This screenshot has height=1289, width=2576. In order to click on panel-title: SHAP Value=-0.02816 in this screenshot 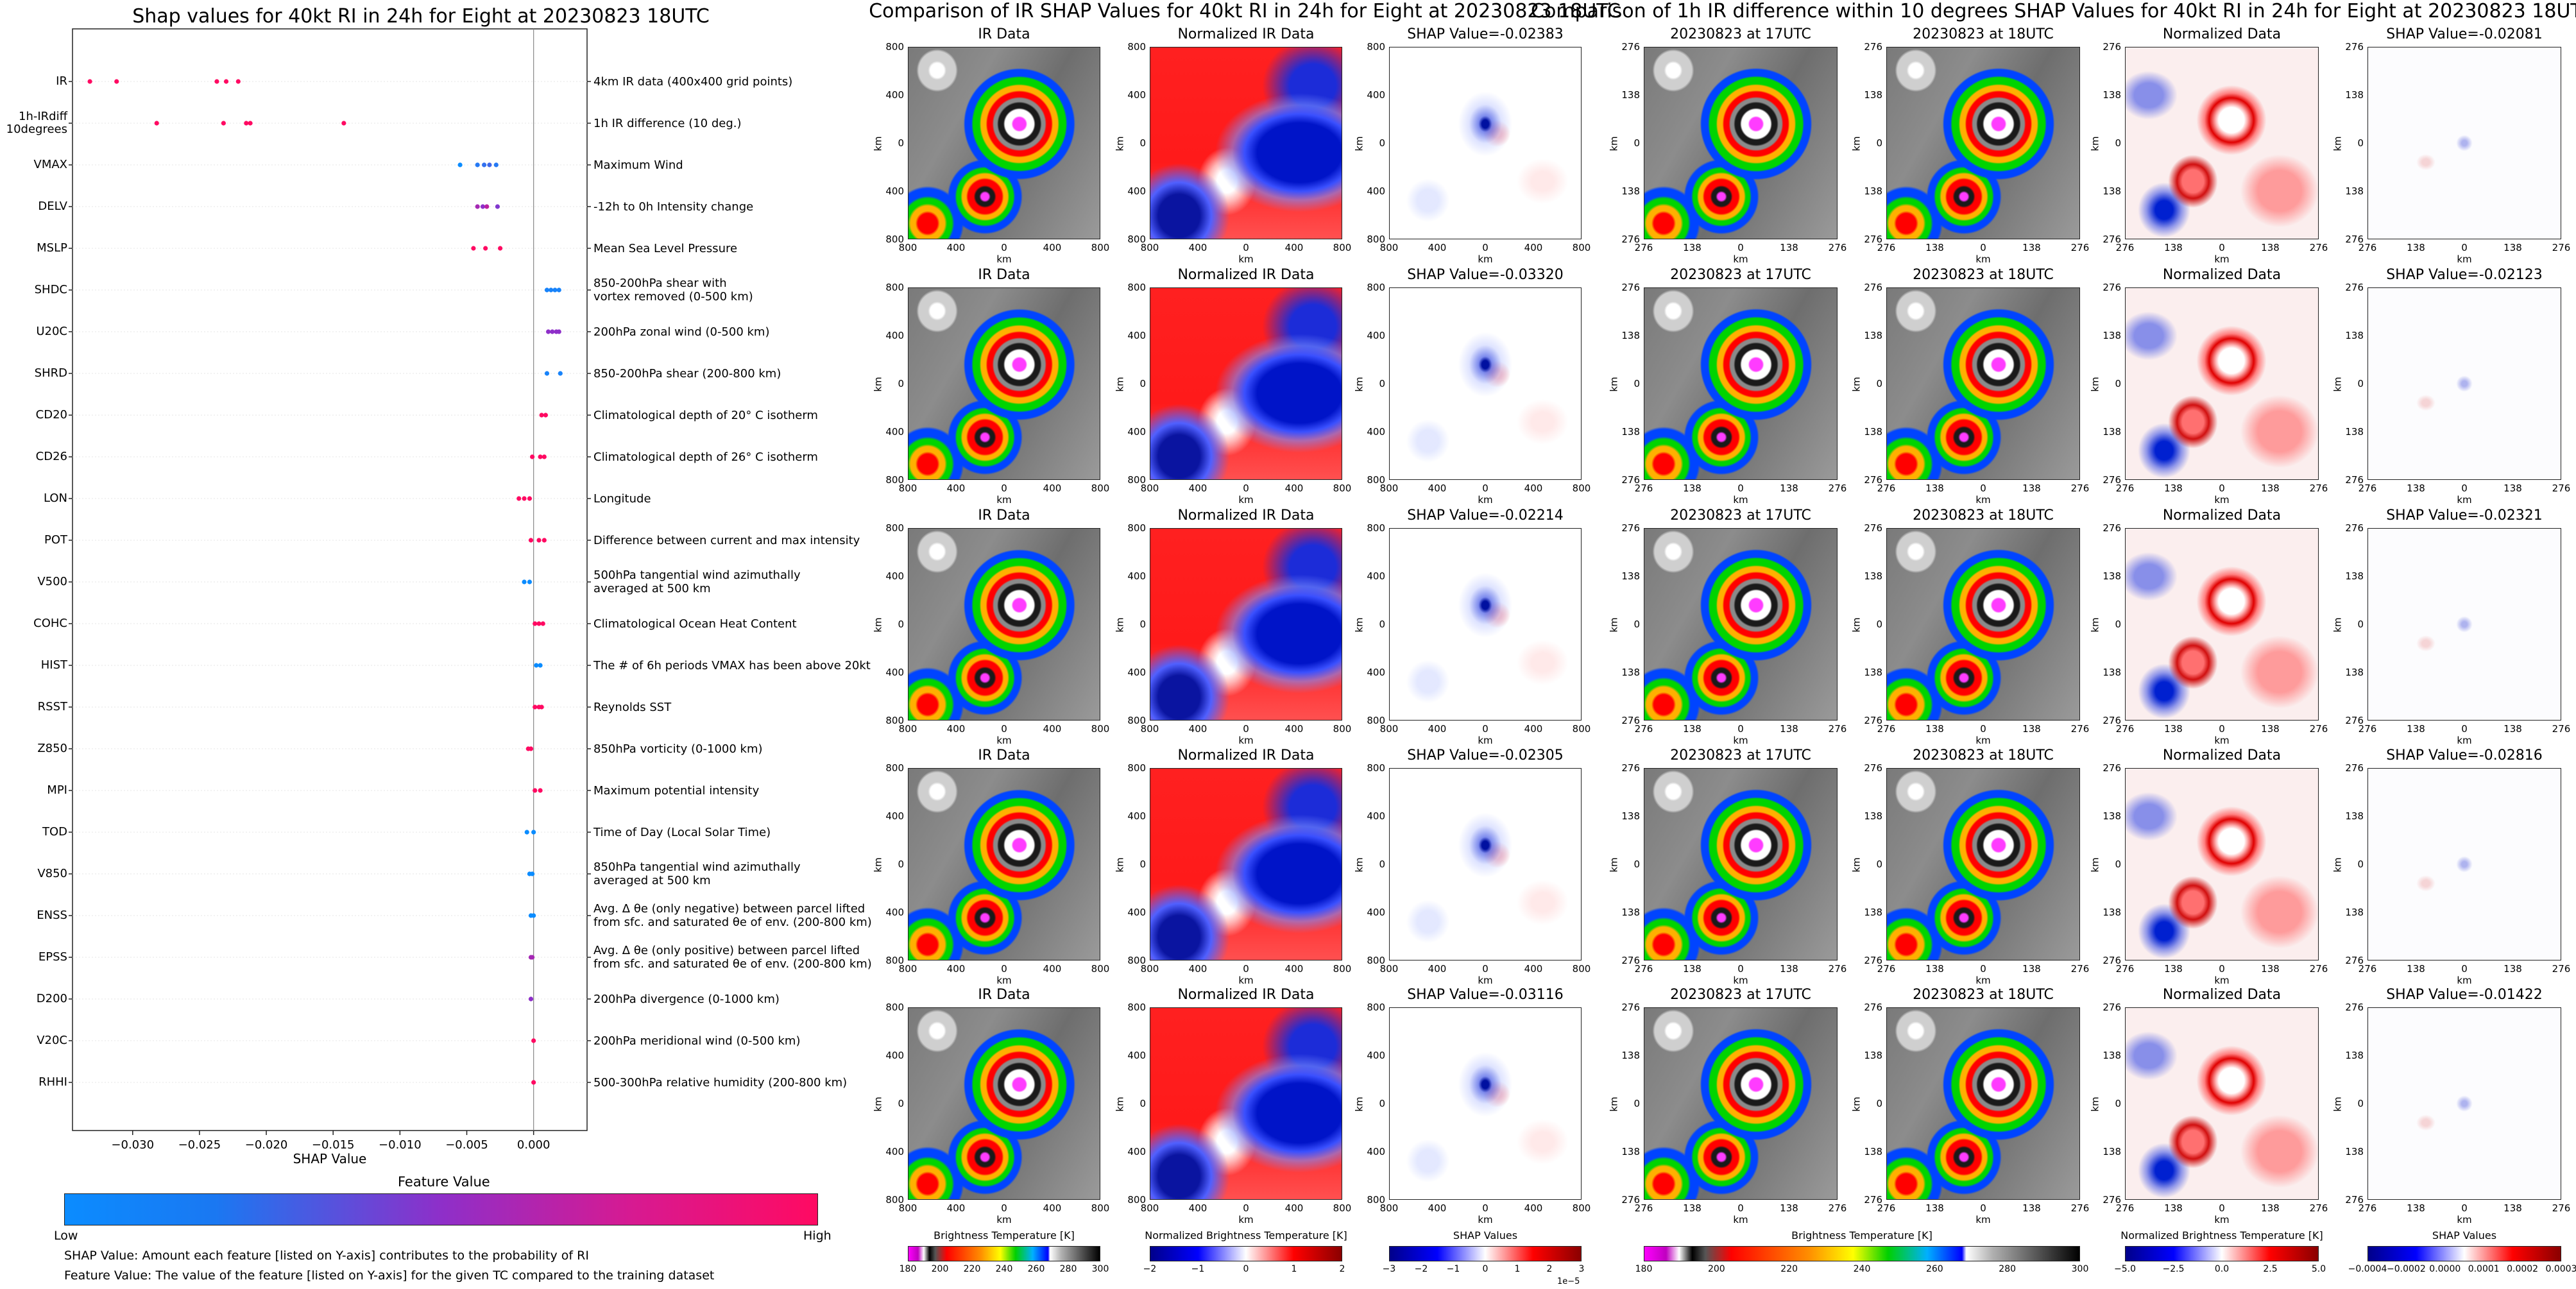, I will do `click(2464, 755)`.